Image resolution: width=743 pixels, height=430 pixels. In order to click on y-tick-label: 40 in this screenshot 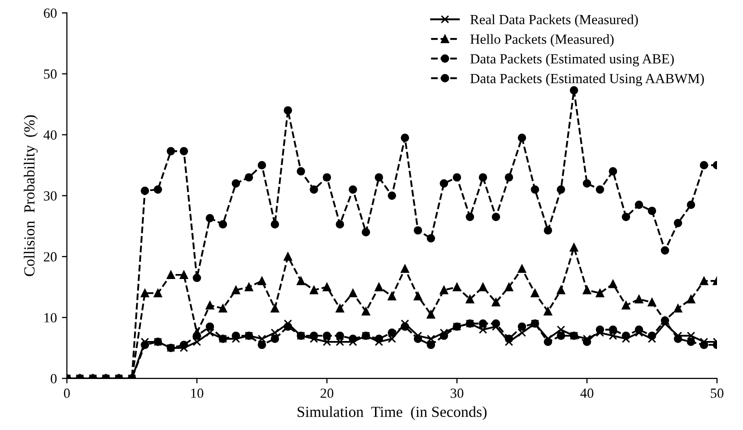, I will do `click(50, 135)`.